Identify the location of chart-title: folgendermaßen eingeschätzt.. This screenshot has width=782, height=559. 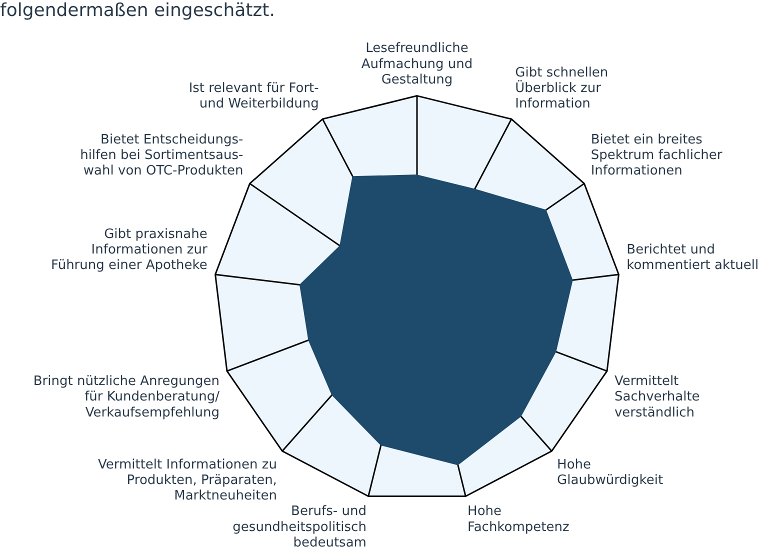
(137, 10).